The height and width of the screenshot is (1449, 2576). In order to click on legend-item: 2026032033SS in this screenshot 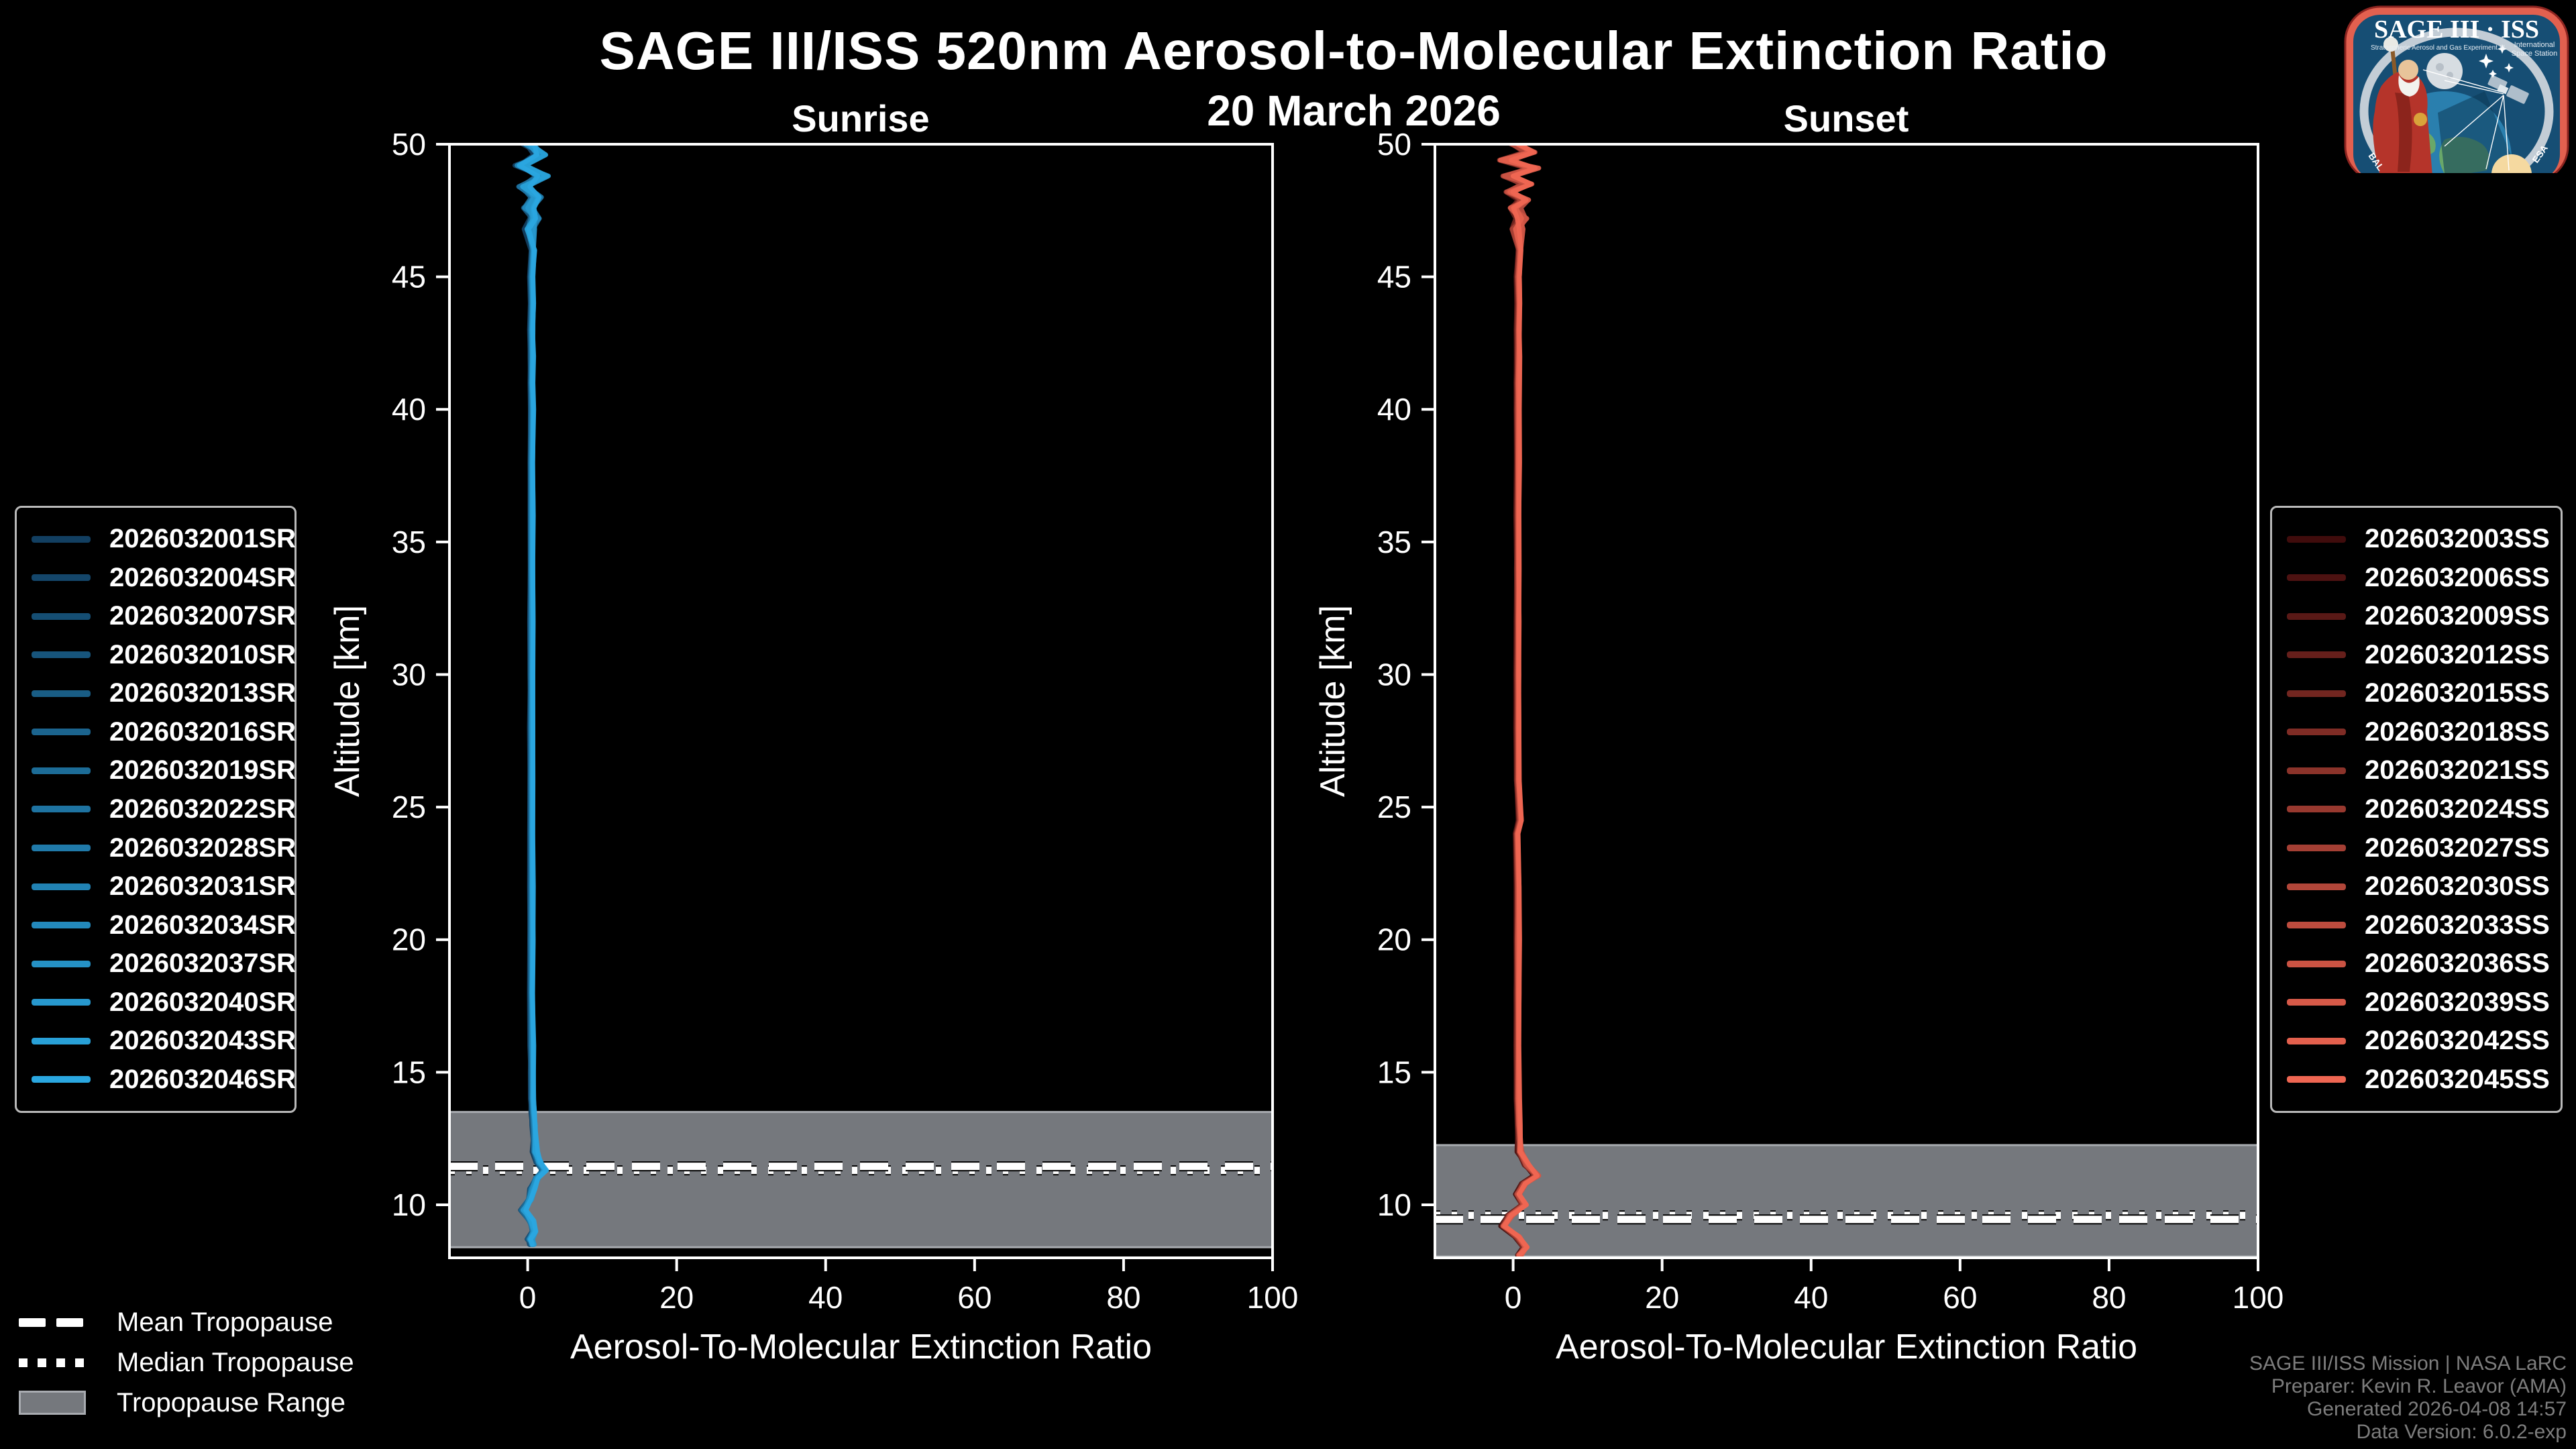, I will do `click(2418, 925)`.